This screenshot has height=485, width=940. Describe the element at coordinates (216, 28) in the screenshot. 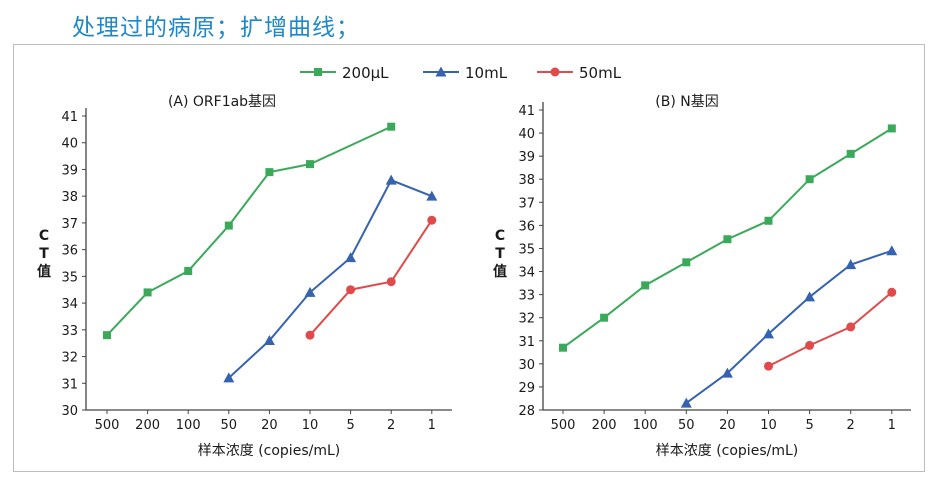

I see `page-title: 处理过的病原；扩增曲线；` at that location.